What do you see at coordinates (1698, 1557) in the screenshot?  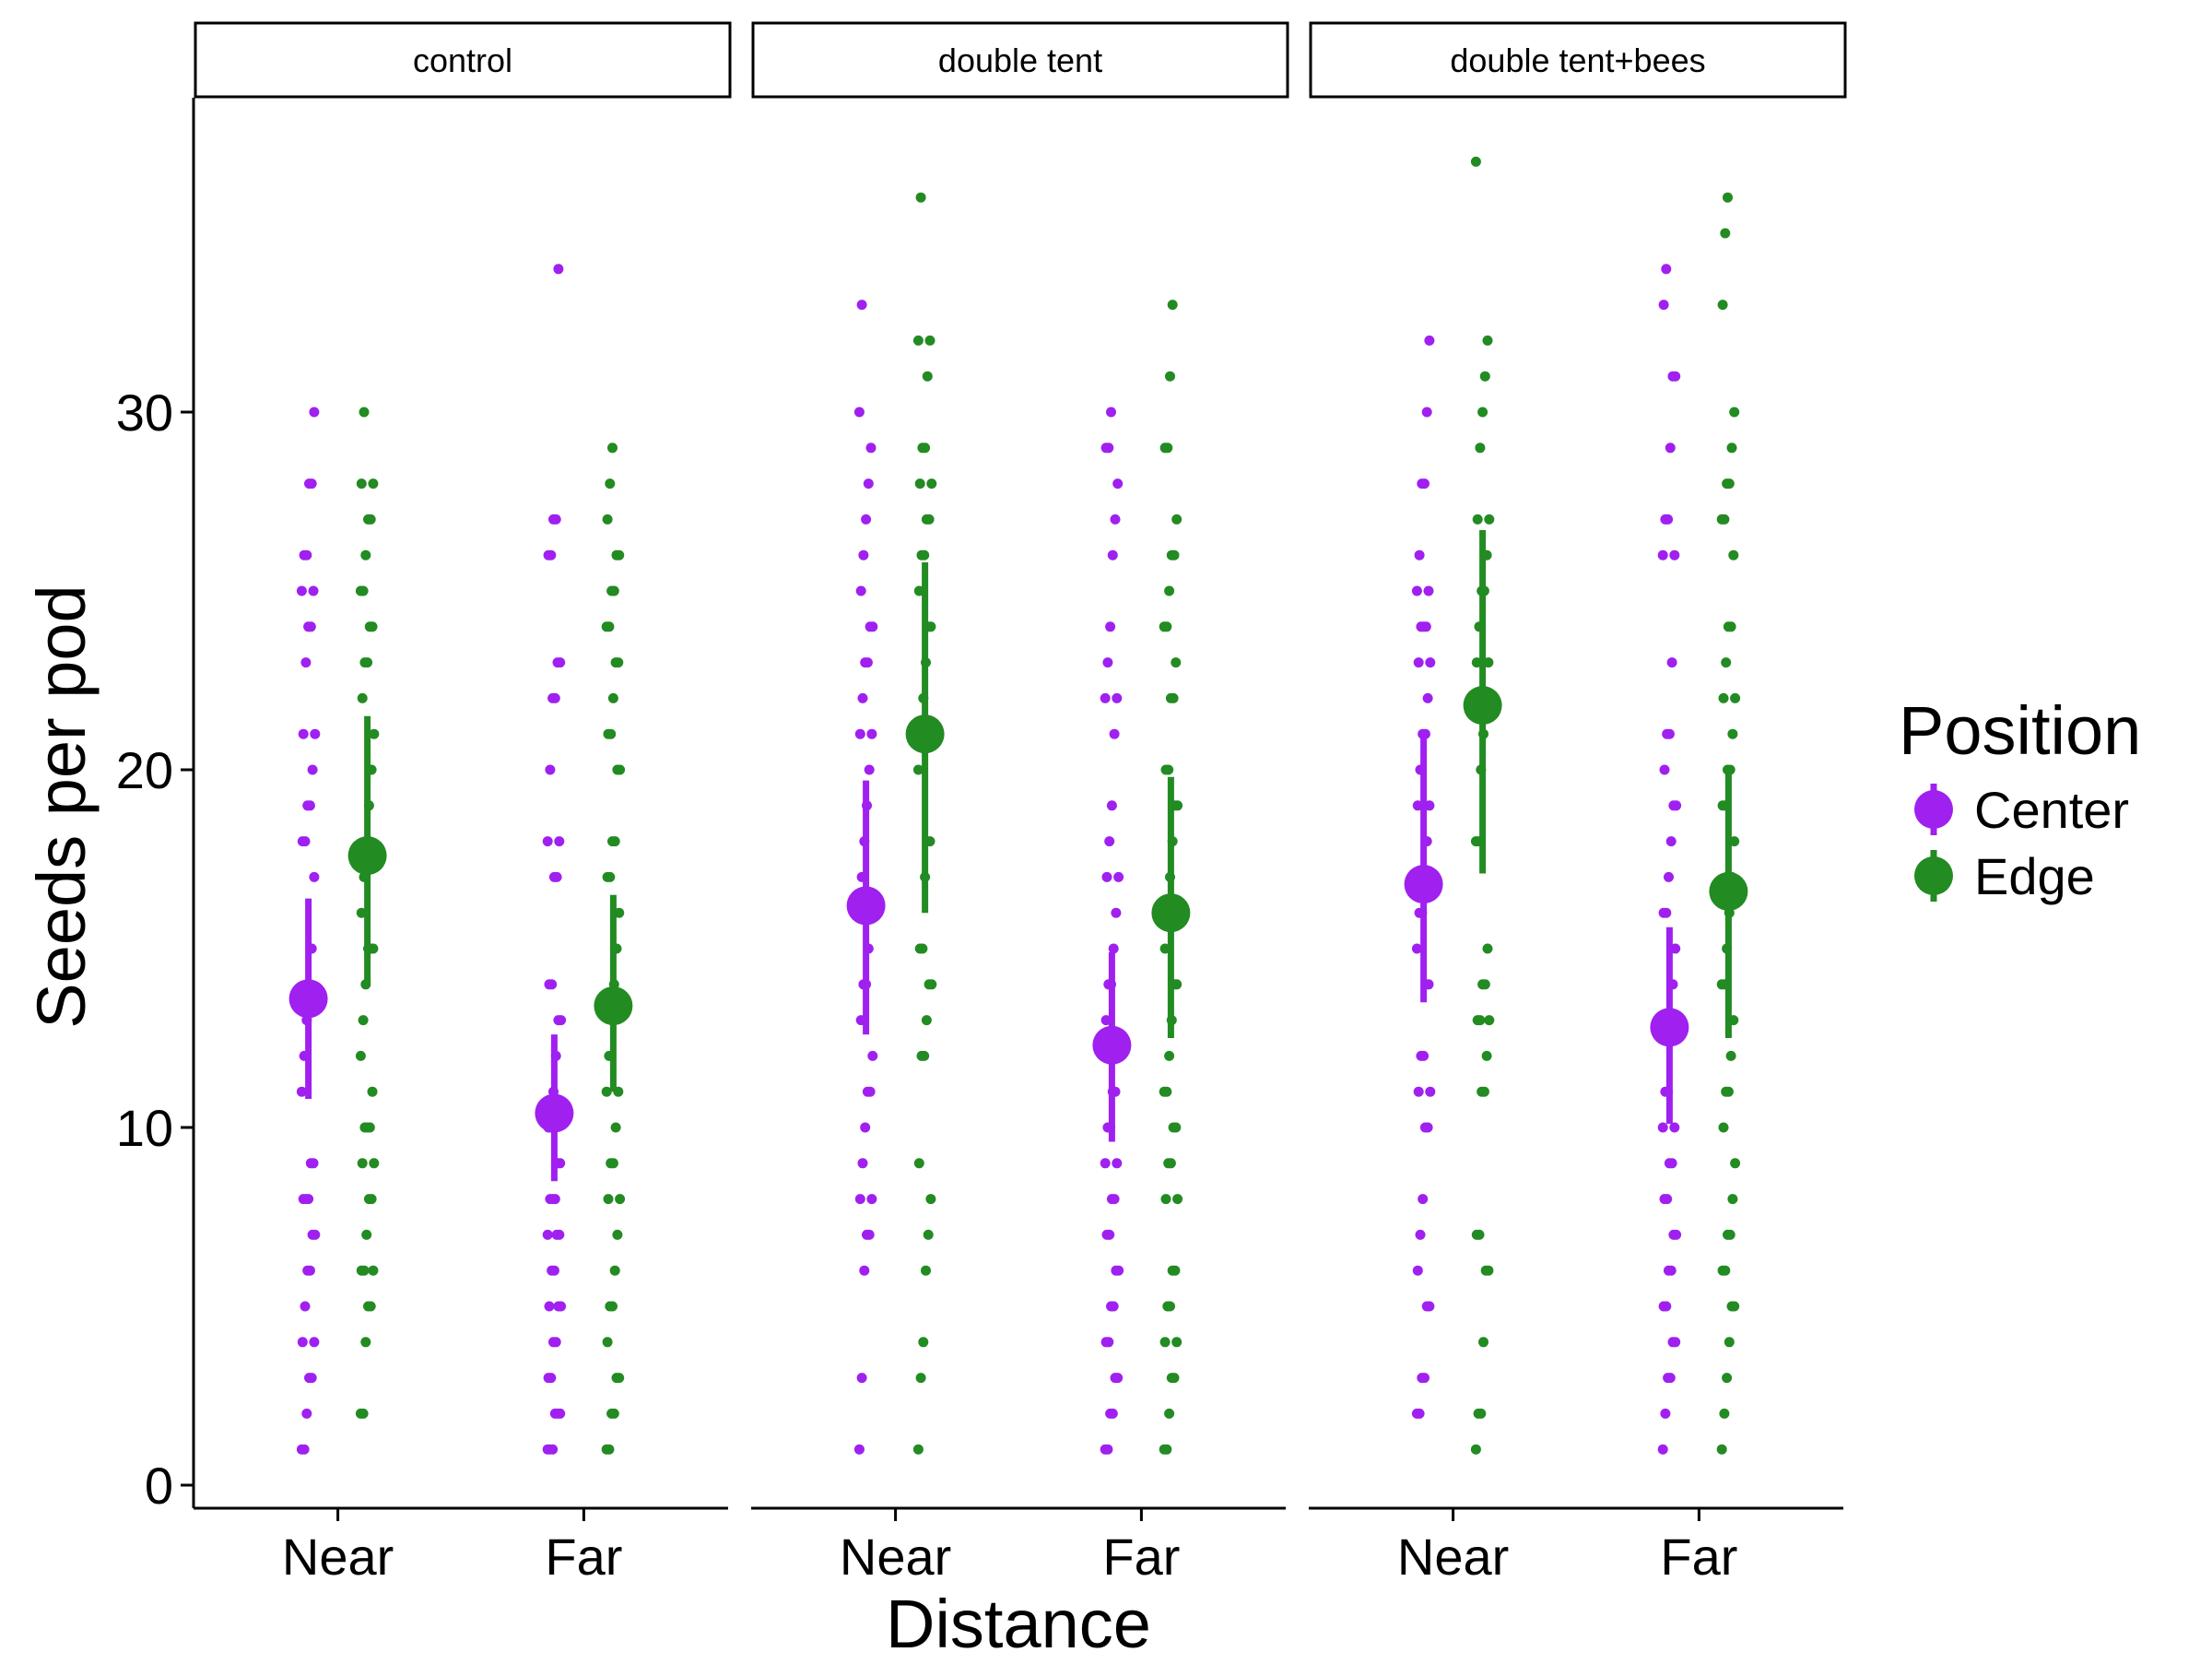 I see `x-tick-label: Far` at bounding box center [1698, 1557].